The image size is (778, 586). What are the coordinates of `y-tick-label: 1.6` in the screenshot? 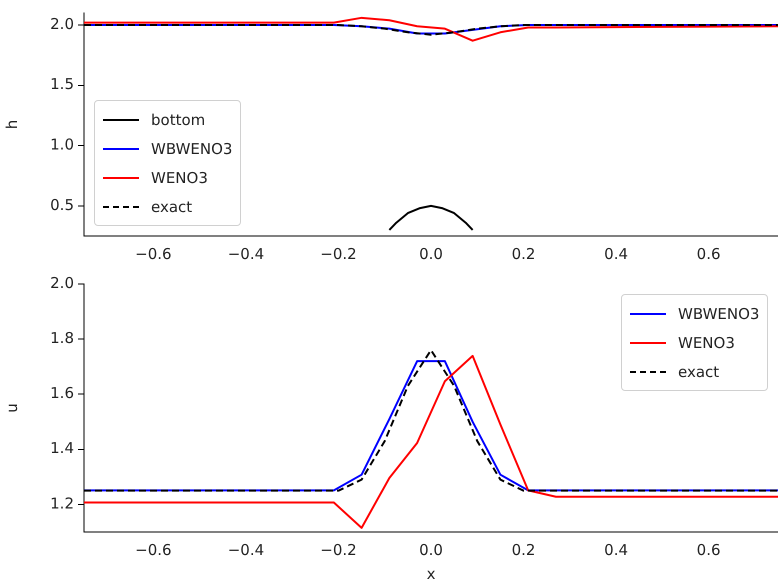 It's located at (62, 393).